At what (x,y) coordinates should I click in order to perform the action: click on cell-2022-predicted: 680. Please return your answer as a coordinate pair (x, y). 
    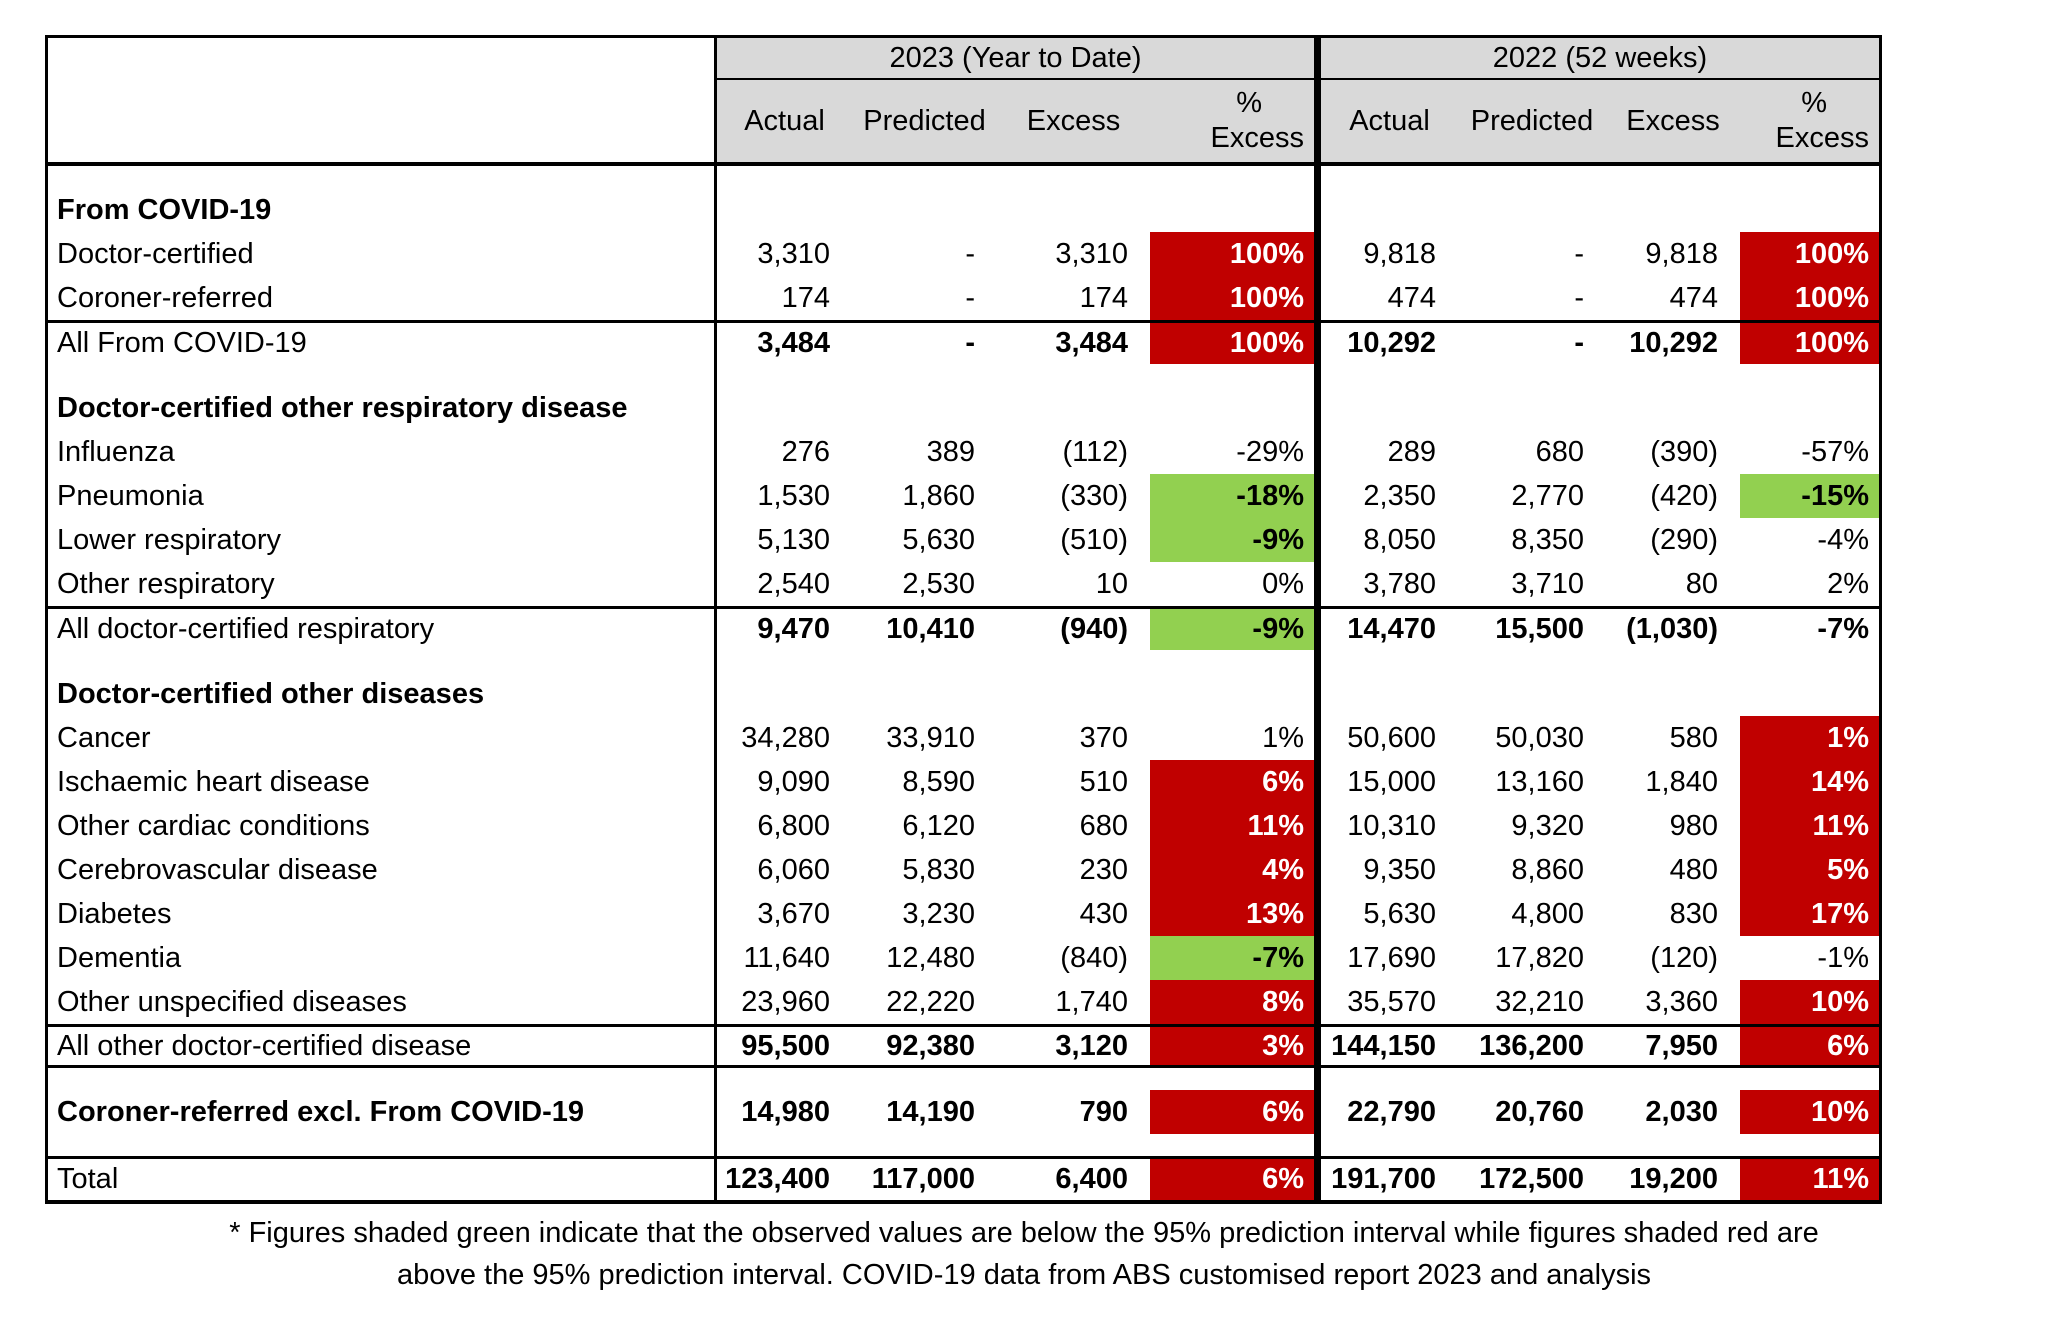
    Looking at the image, I should click on (1559, 451).